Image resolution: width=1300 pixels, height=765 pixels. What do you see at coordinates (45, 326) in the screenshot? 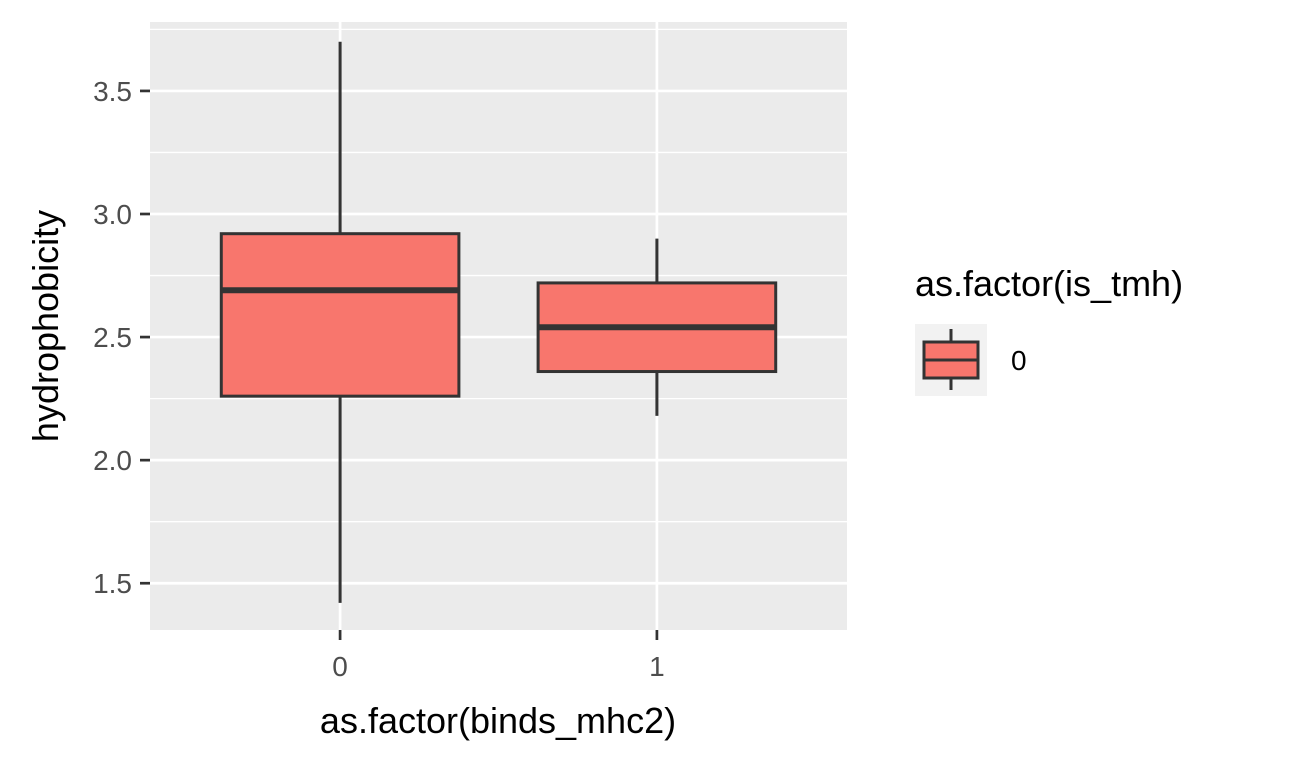
I see `y-axis-title: hydrophobicity` at bounding box center [45, 326].